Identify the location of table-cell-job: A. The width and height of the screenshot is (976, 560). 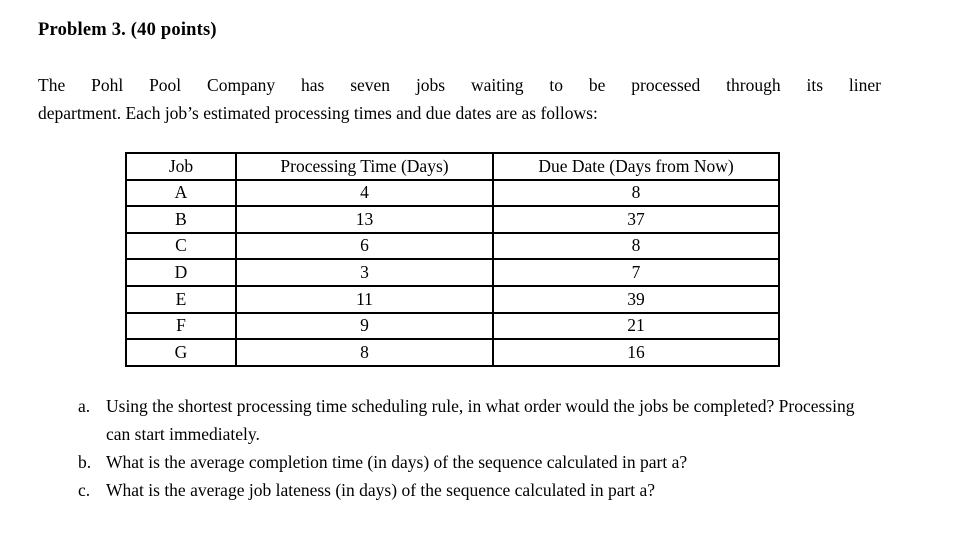
(181, 193).